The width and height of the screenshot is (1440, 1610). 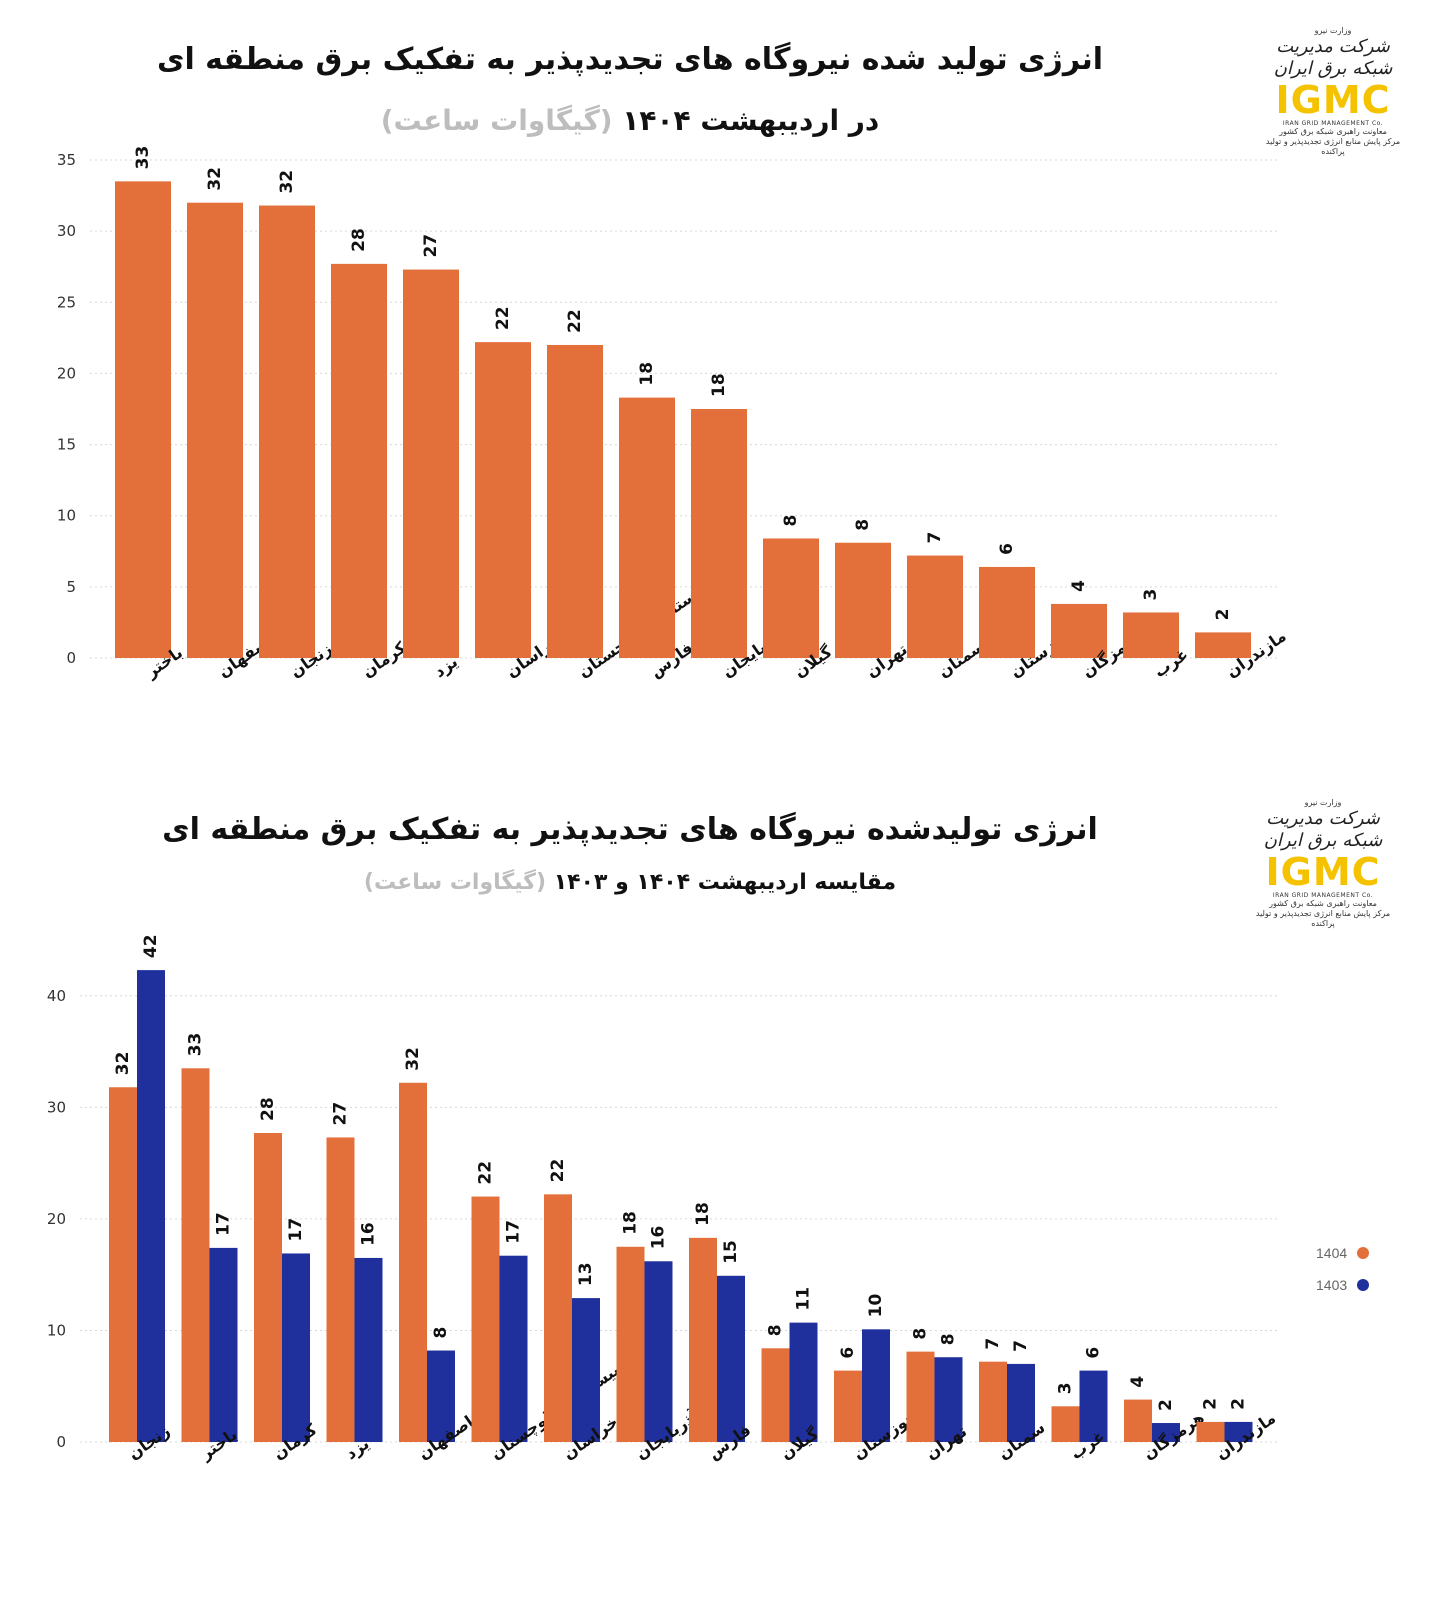 What do you see at coordinates (1079, 586) in the screenshot?
I see `chart1-data-label: 4` at bounding box center [1079, 586].